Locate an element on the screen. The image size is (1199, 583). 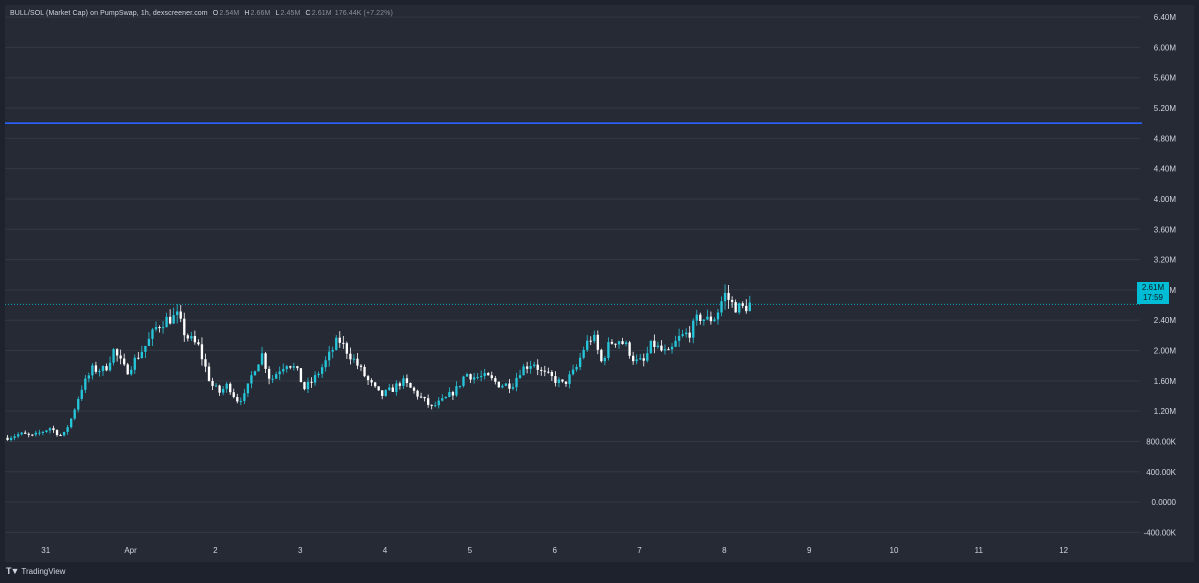
price-tick-label: 4.00M is located at coordinates (1165, 199).